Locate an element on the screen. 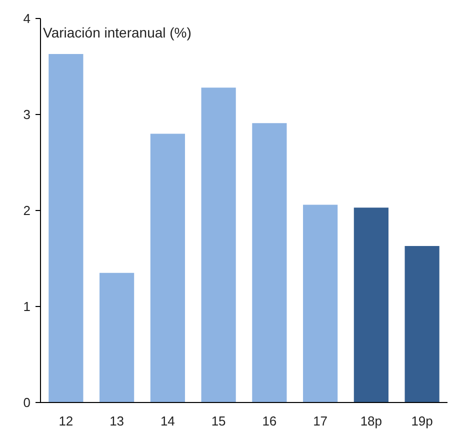  x-tick-label: 16 is located at coordinates (269, 421).